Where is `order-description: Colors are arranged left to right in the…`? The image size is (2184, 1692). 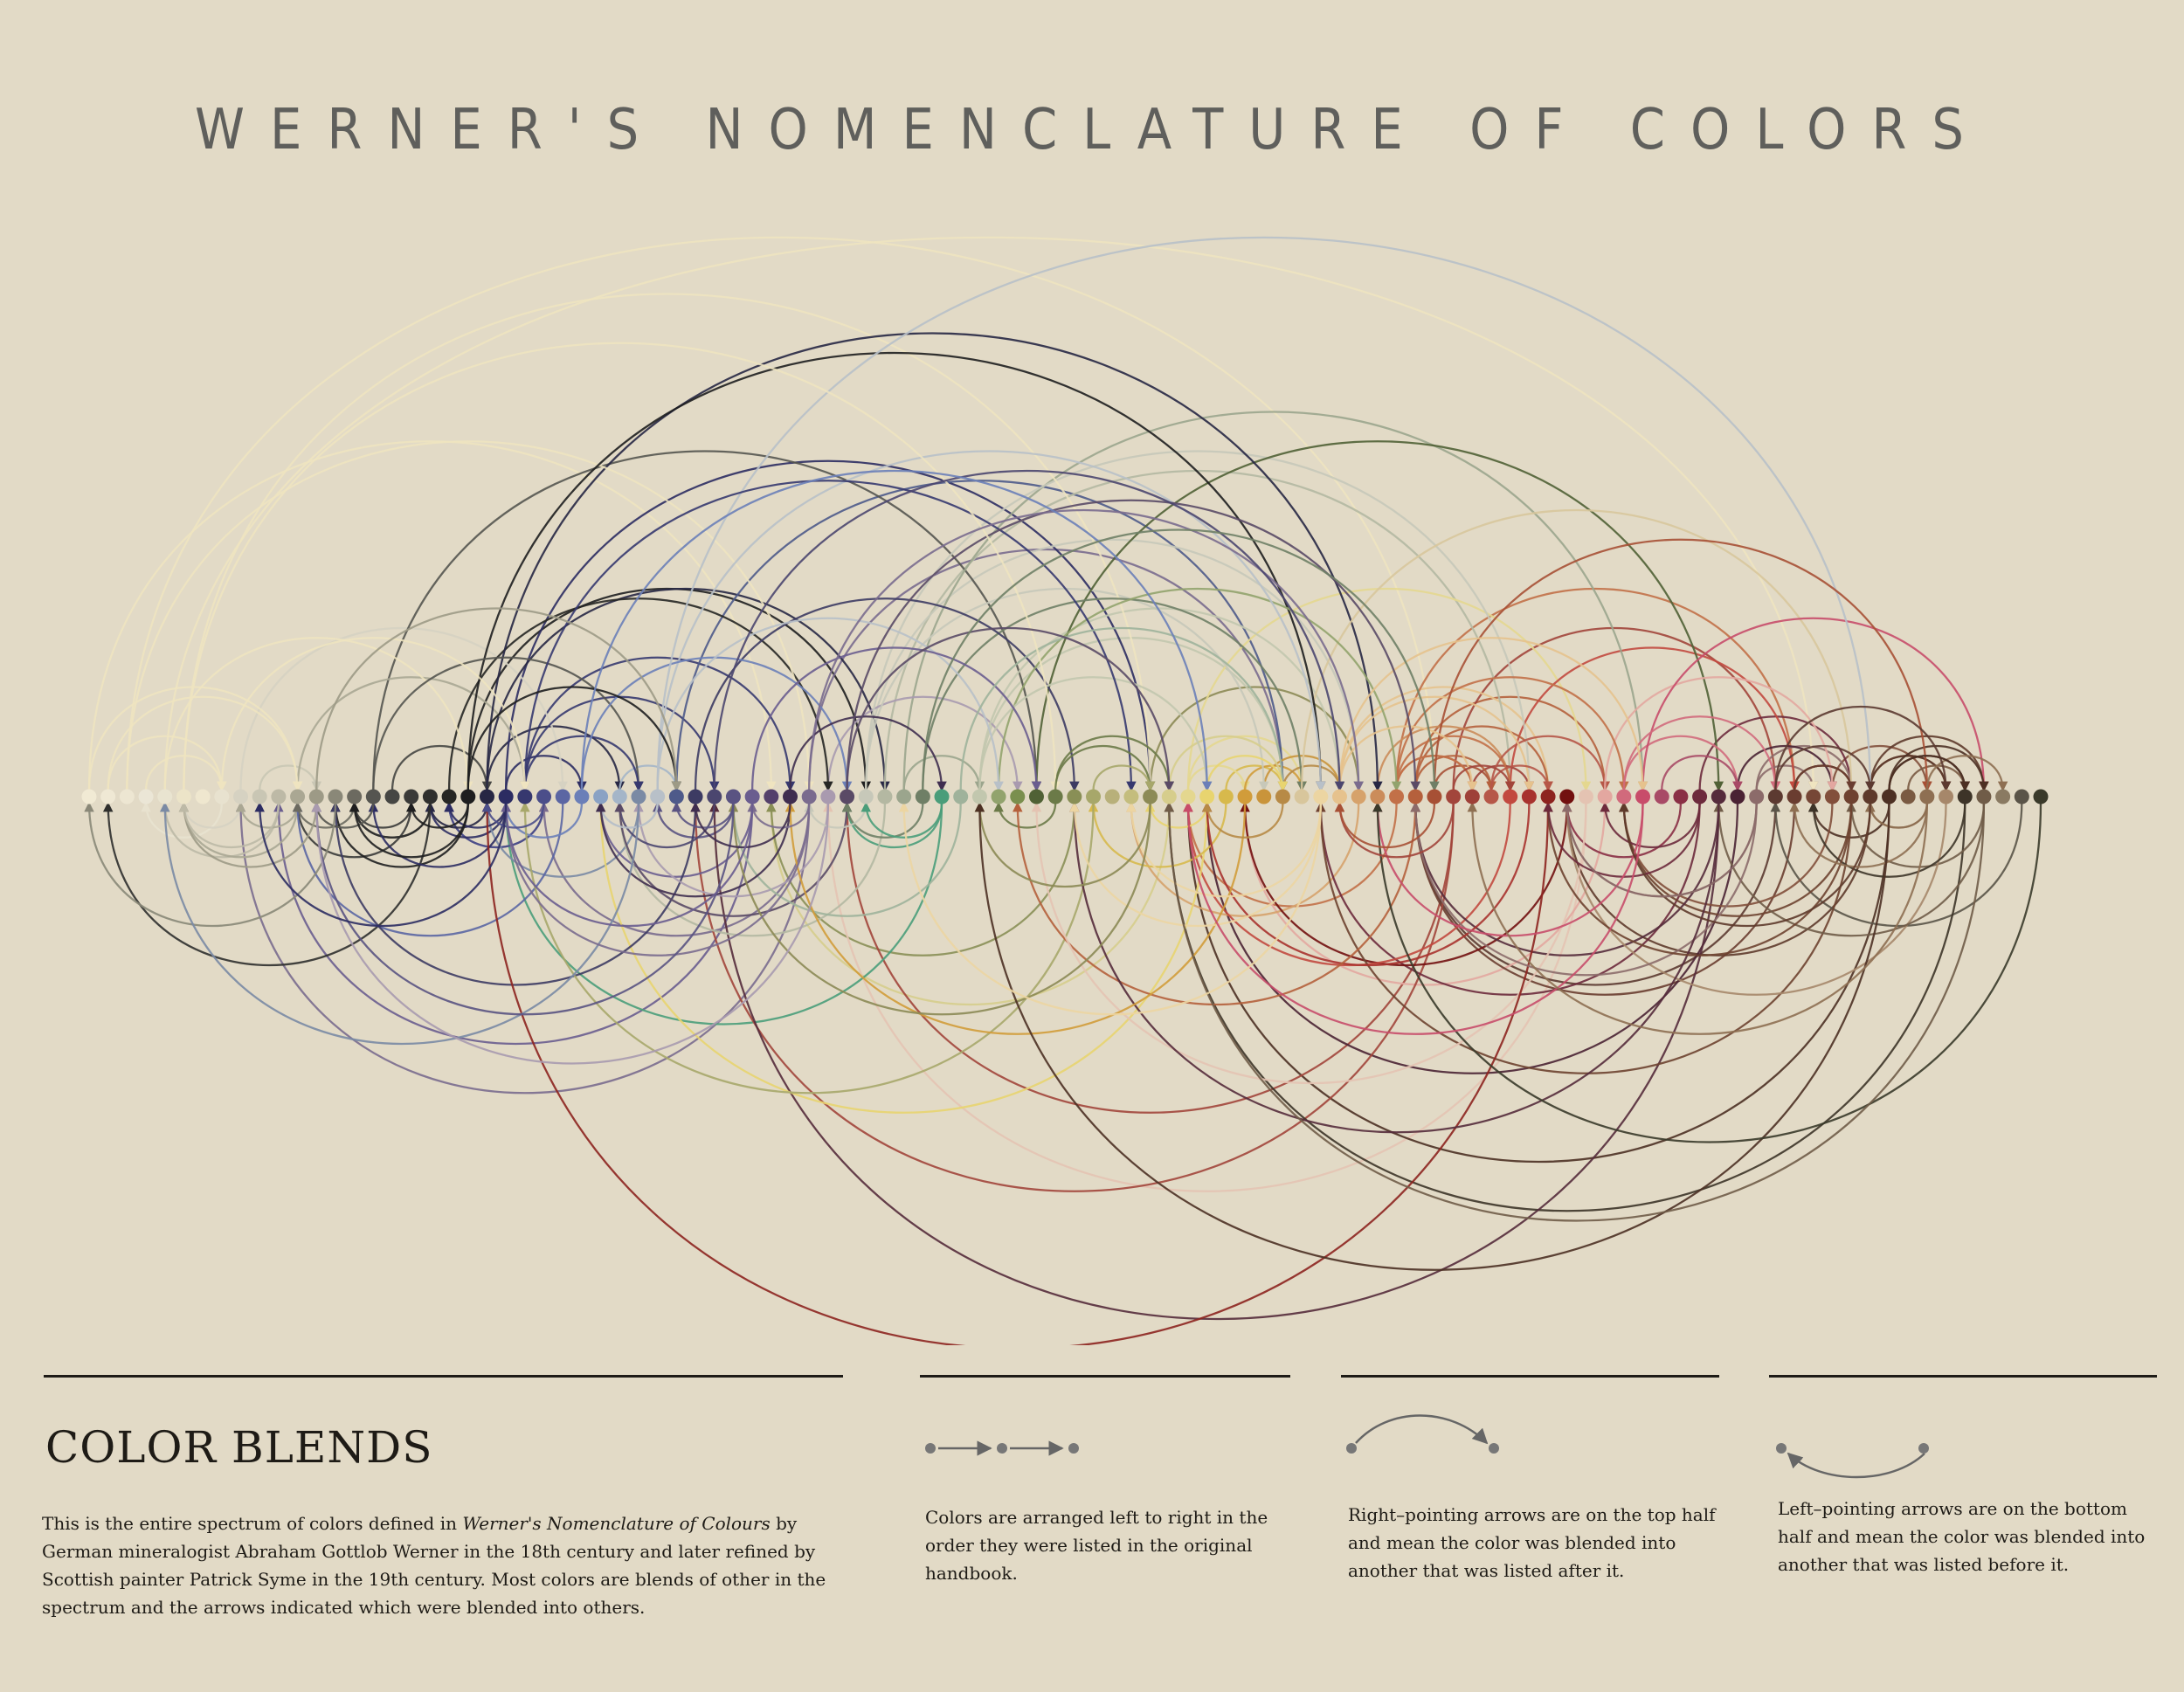 order-description: Colors are arranged left to right in the… is located at coordinates (1096, 1546).